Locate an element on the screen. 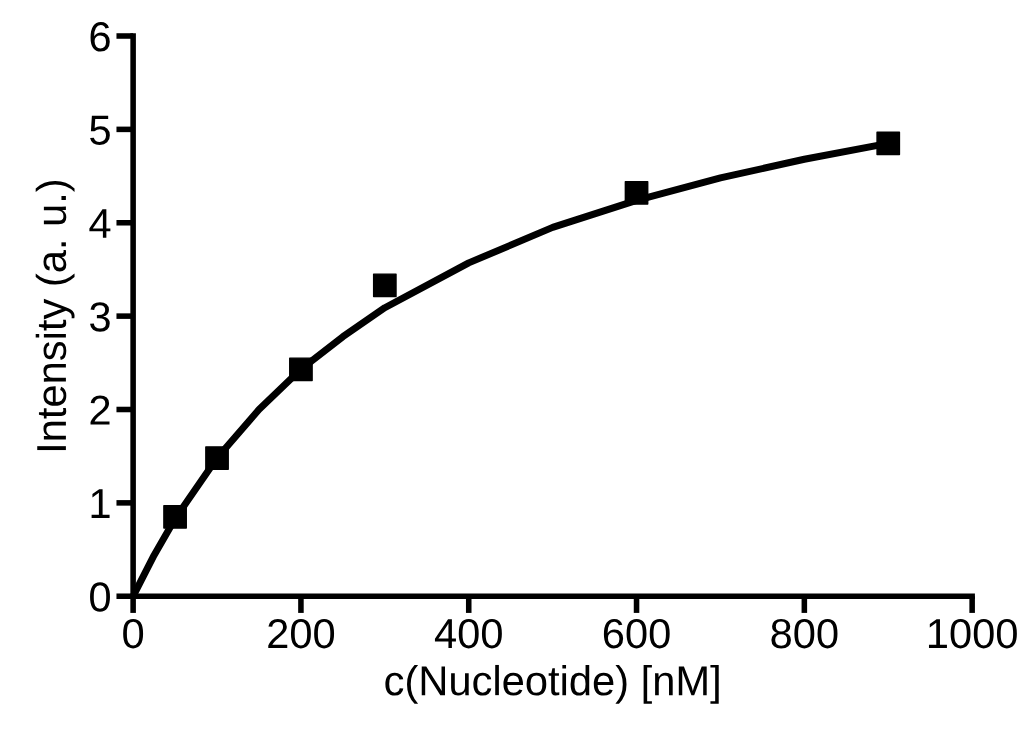  x-tick-label: 200 is located at coordinates (301, 633).